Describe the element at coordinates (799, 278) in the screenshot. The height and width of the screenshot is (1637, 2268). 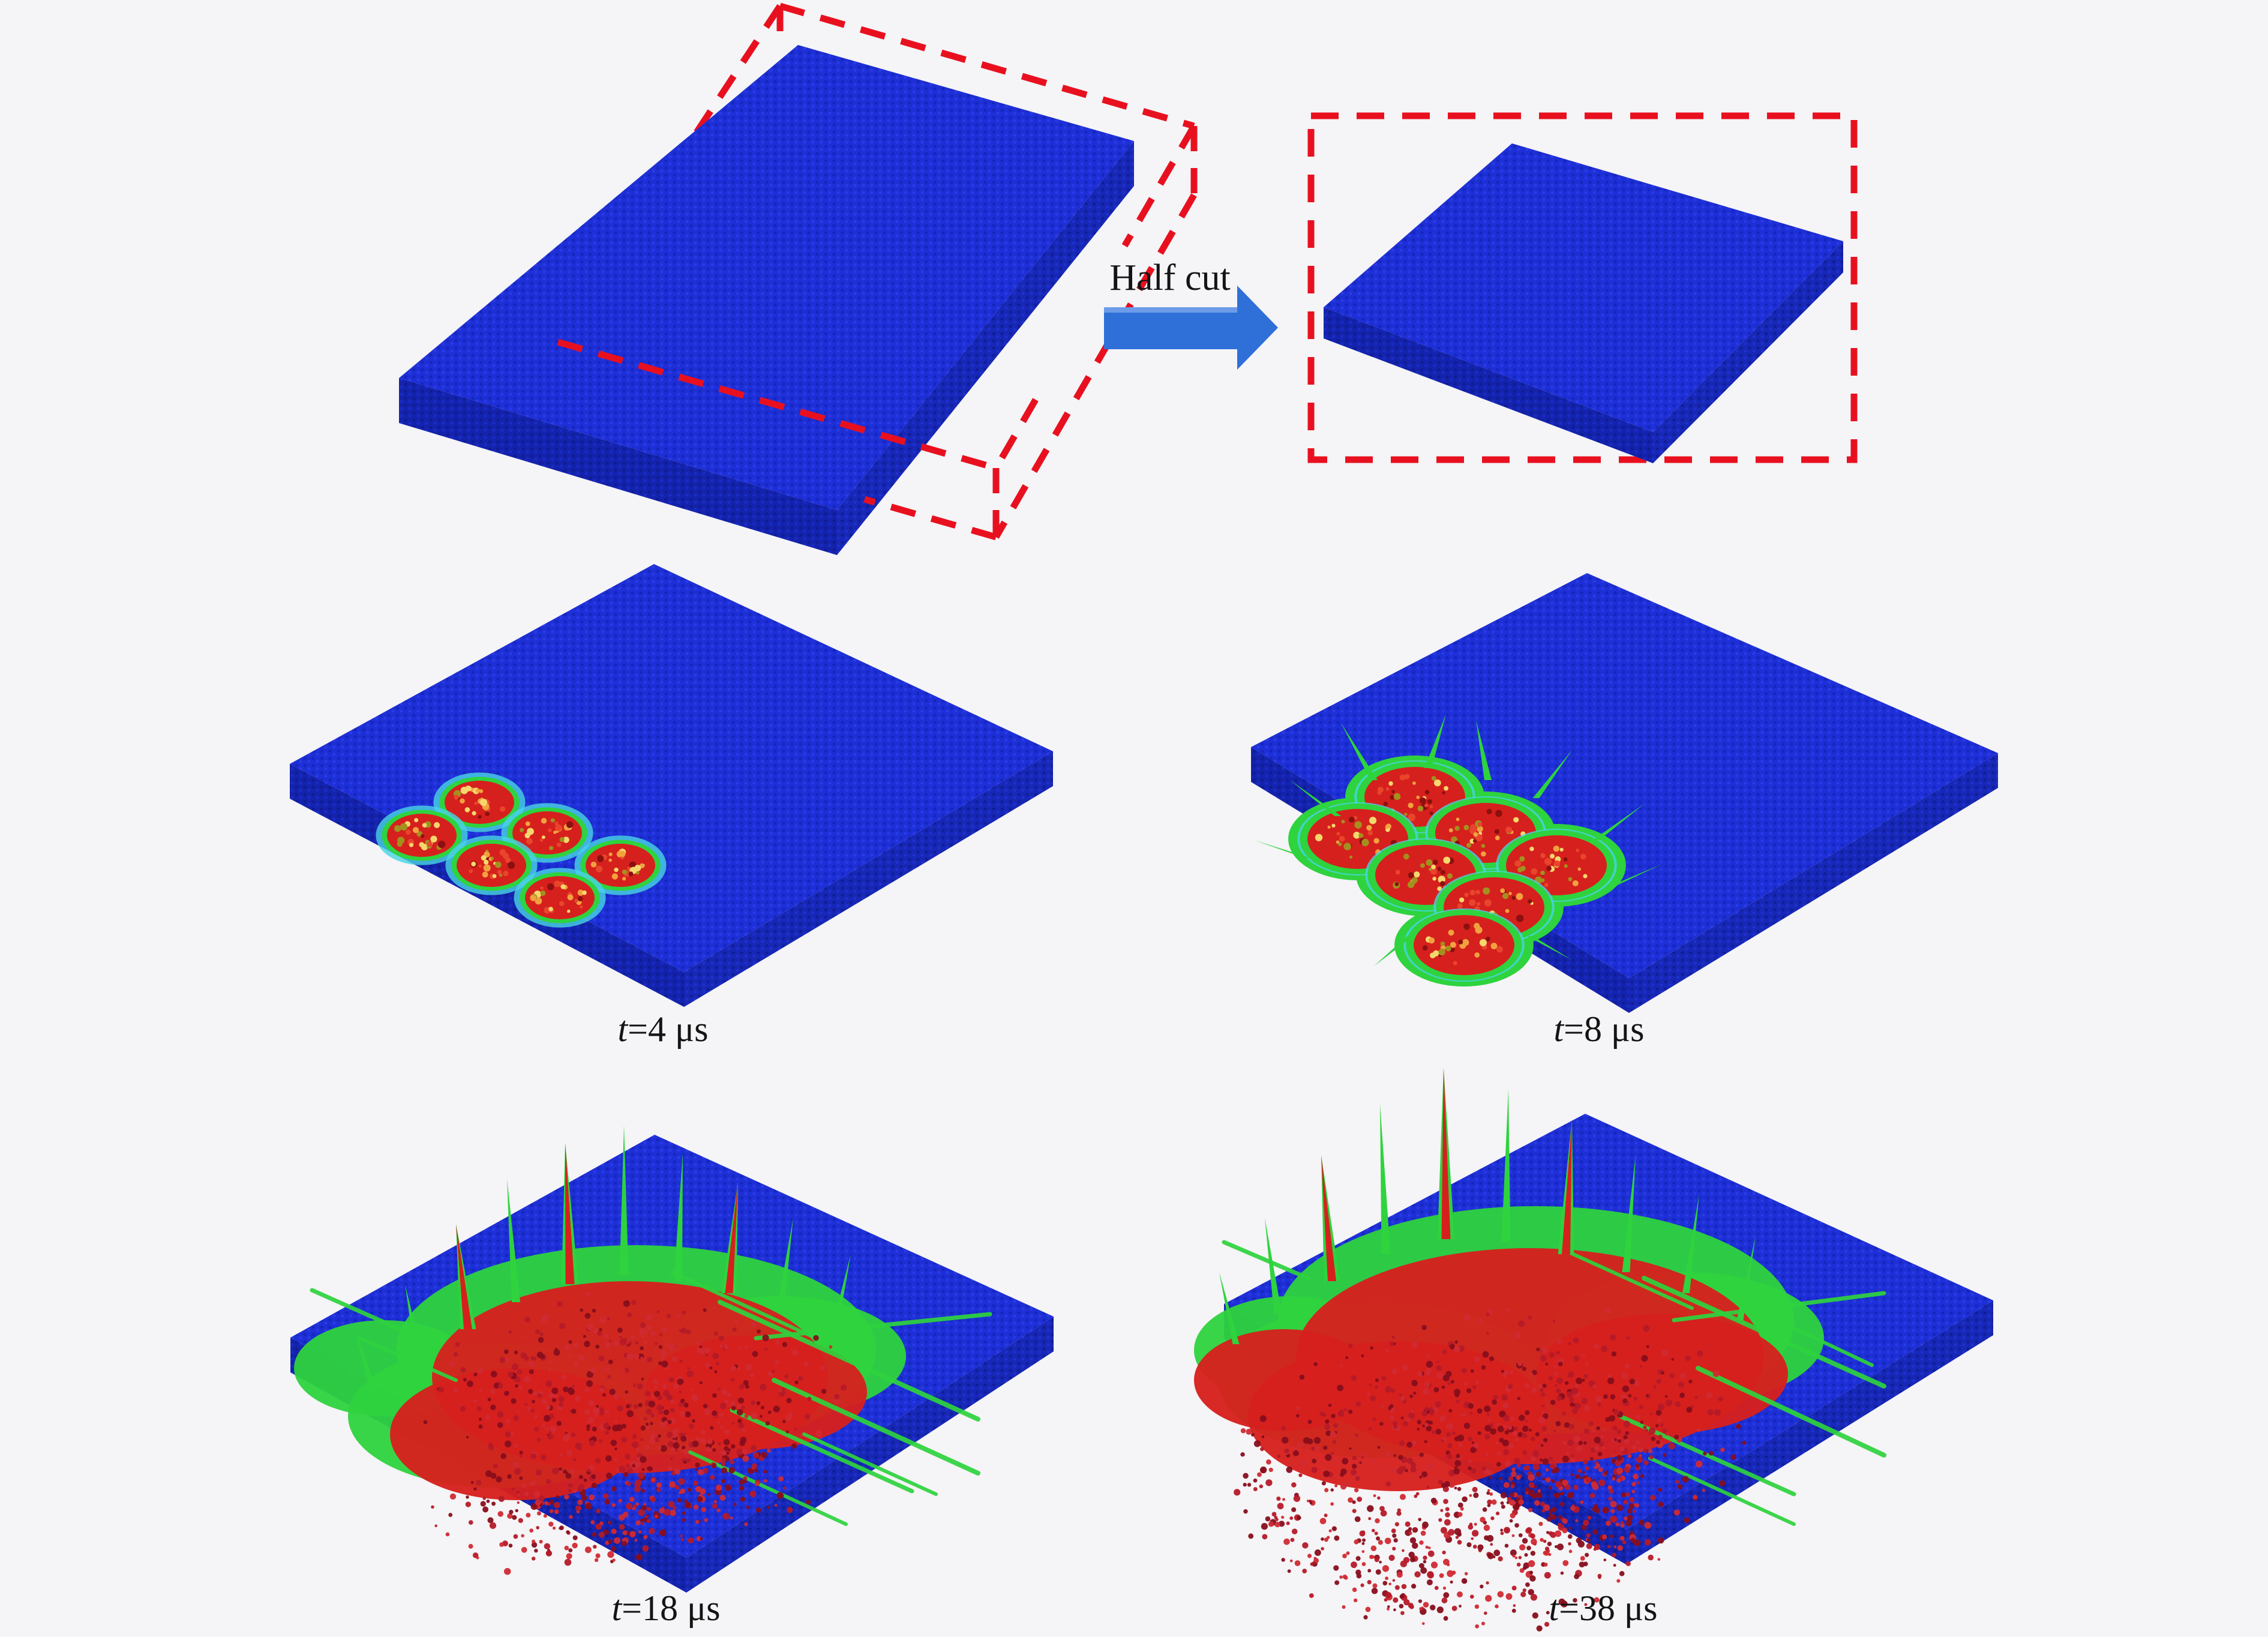
I see `intro-full-plate-group` at that location.